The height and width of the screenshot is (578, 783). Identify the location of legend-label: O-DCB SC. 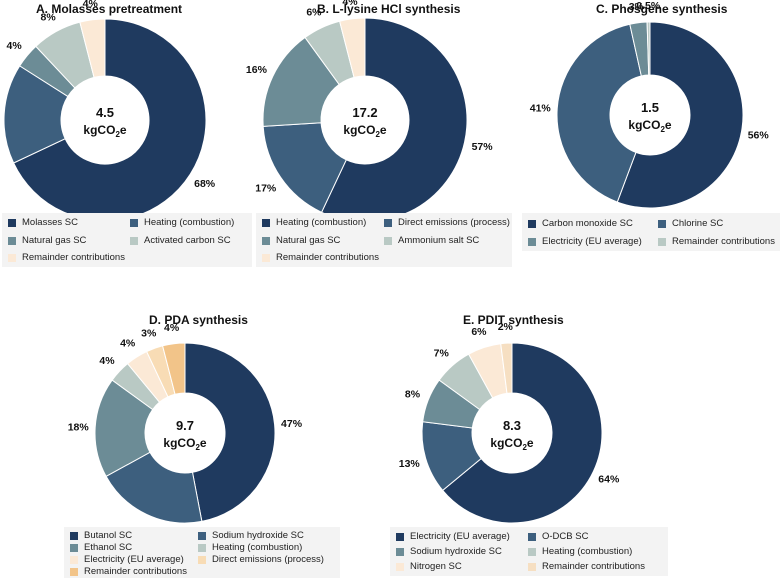
(565, 536).